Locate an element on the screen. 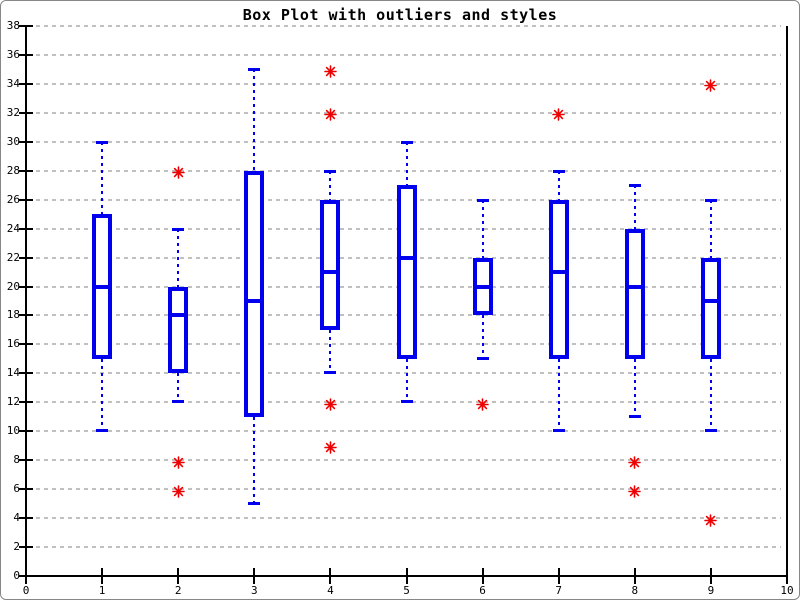 This screenshot has width=800, height=600. y-tick-label: 16 is located at coordinates (13, 344).